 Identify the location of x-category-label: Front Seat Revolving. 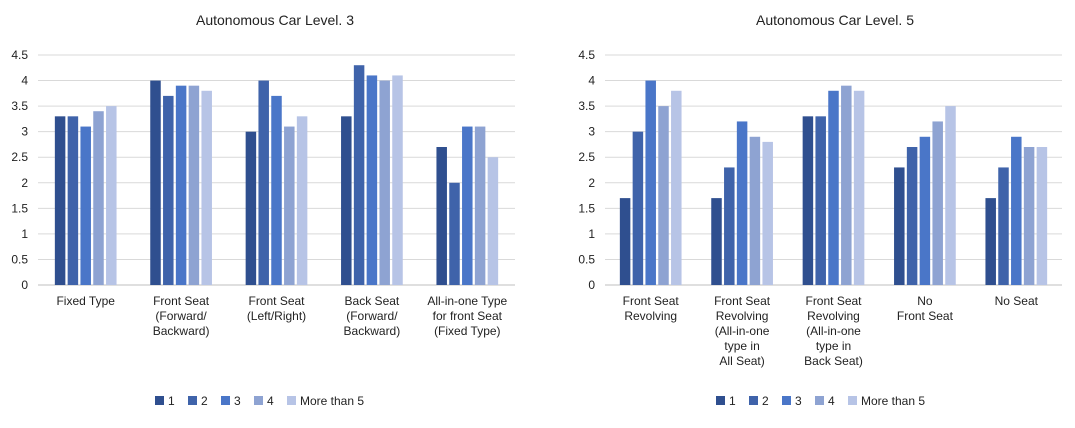
(651, 308).